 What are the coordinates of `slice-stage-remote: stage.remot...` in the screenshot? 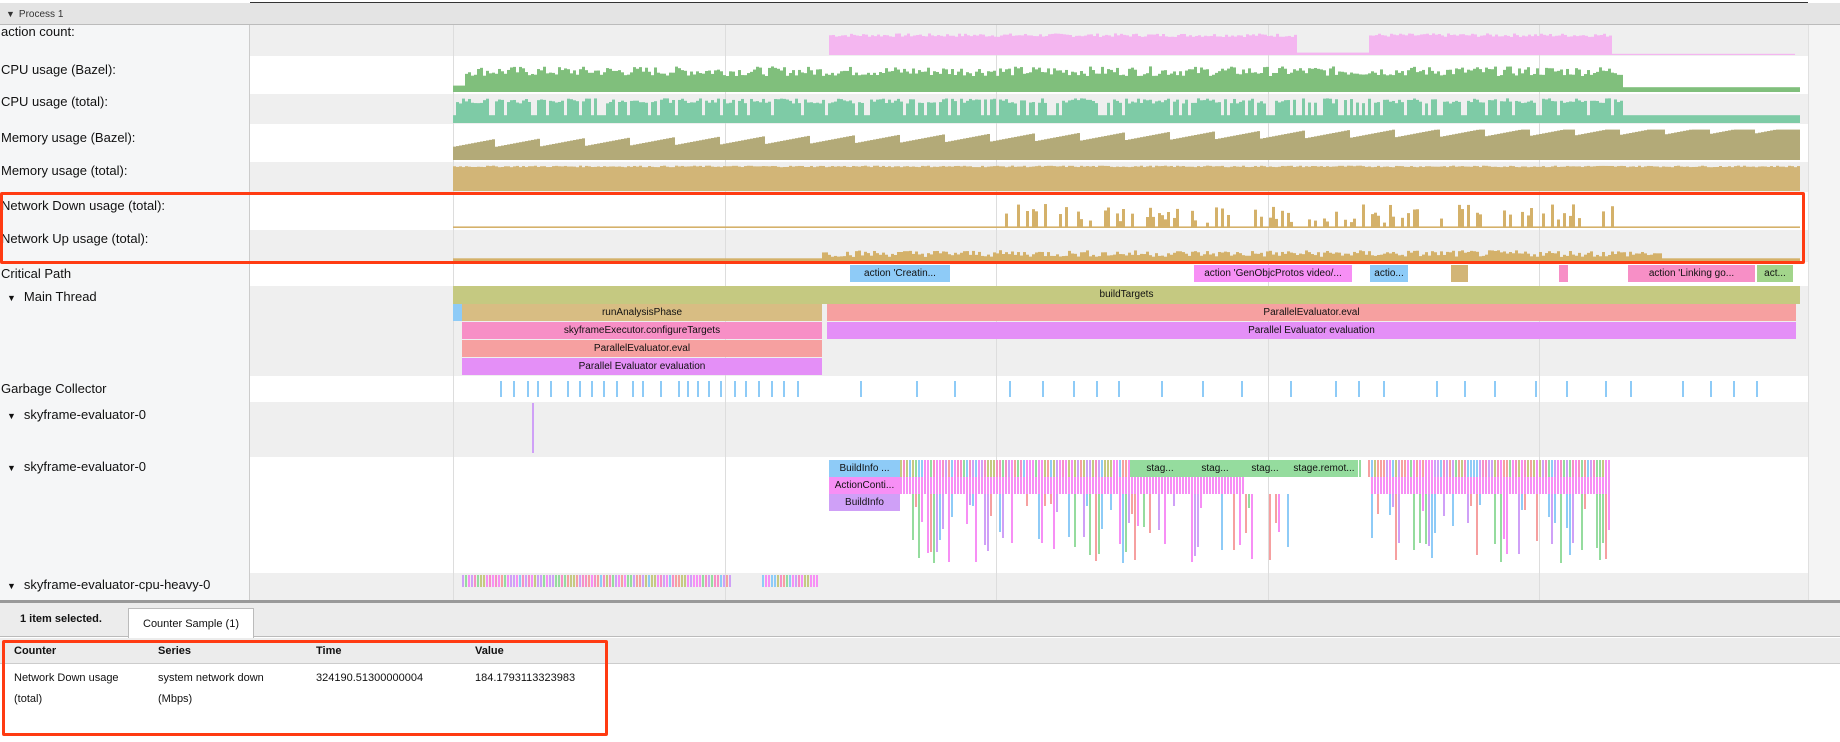 It's located at (1324, 468).